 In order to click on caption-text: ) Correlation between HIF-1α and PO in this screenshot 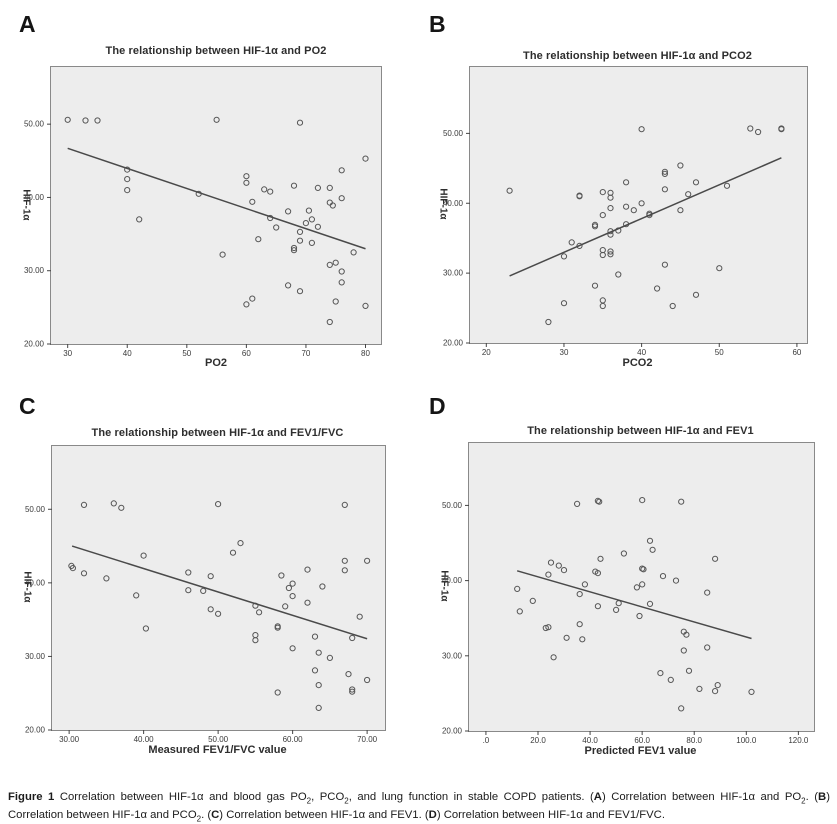, I will do `click(701, 797)`.